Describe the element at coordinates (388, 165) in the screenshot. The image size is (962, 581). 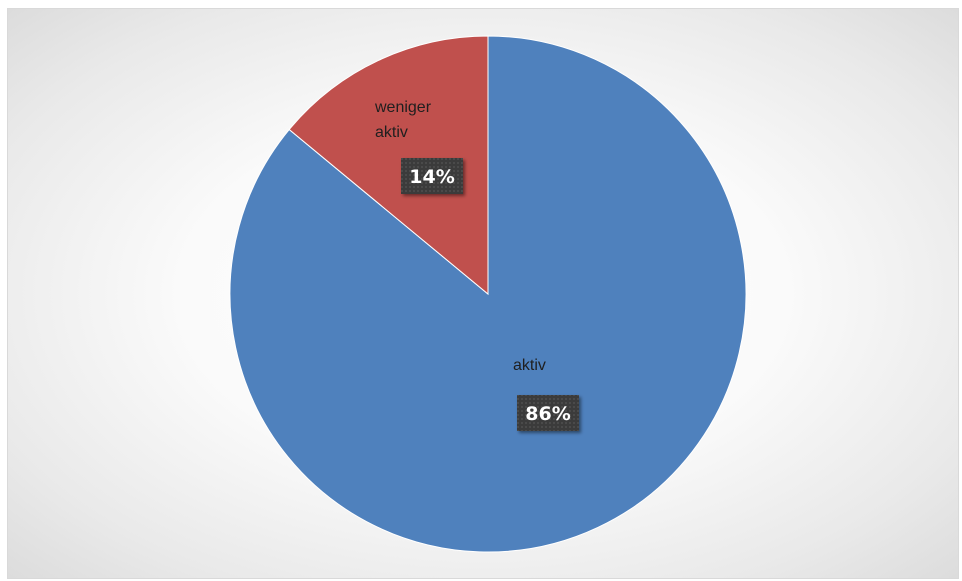
I see `pie-slice-weniger-aktiv` at that location.